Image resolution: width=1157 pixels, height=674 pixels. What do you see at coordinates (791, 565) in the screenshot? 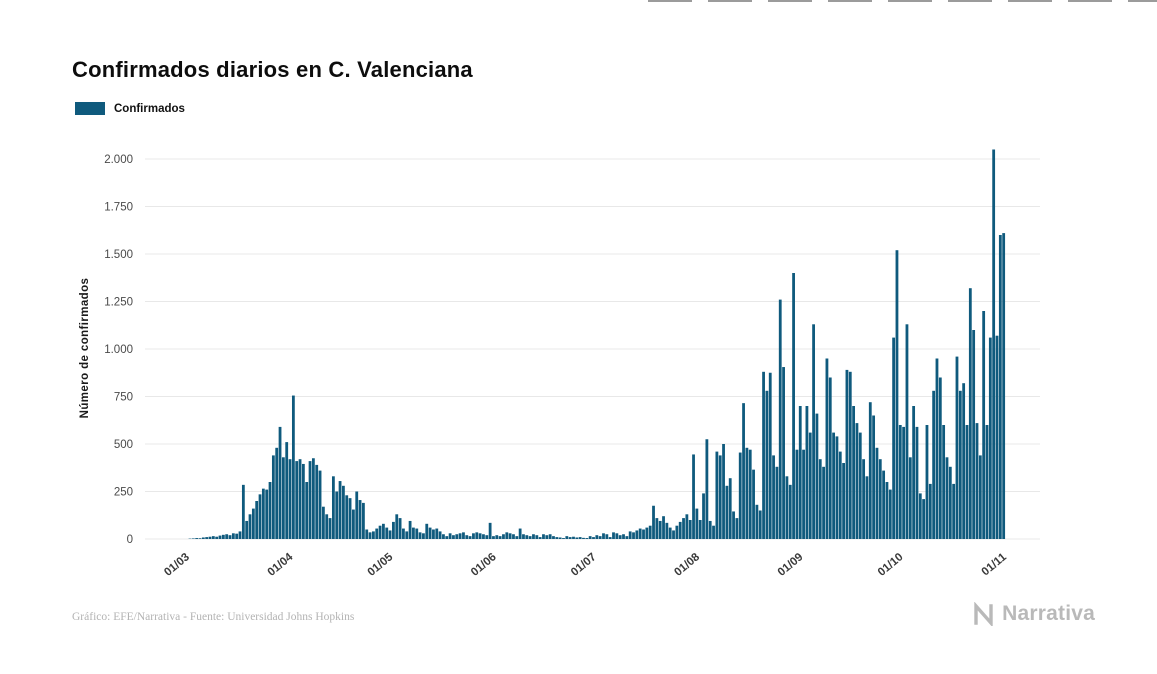
I see `x-tick-label: 01/09` at bounding box center [791, 565].